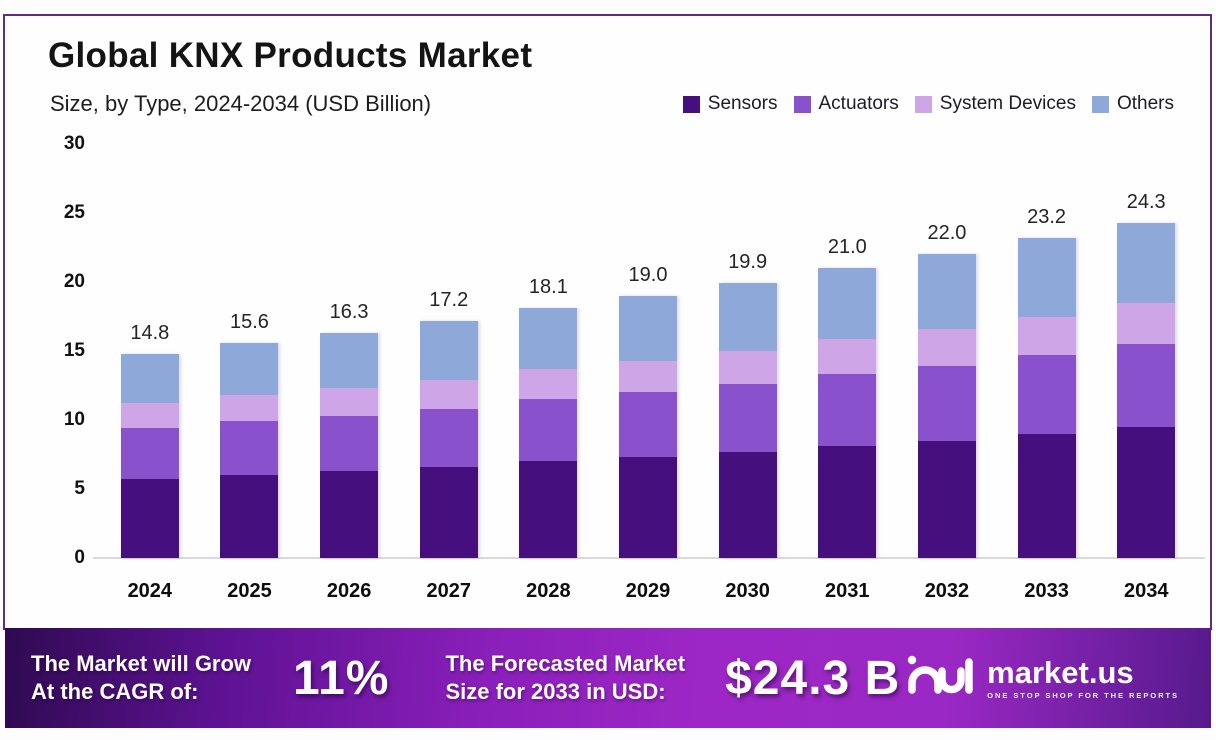 This screenshot has height=740, width=1216. I want to click on cagr-label-line1: The Market will Grow, so click(141, 664).